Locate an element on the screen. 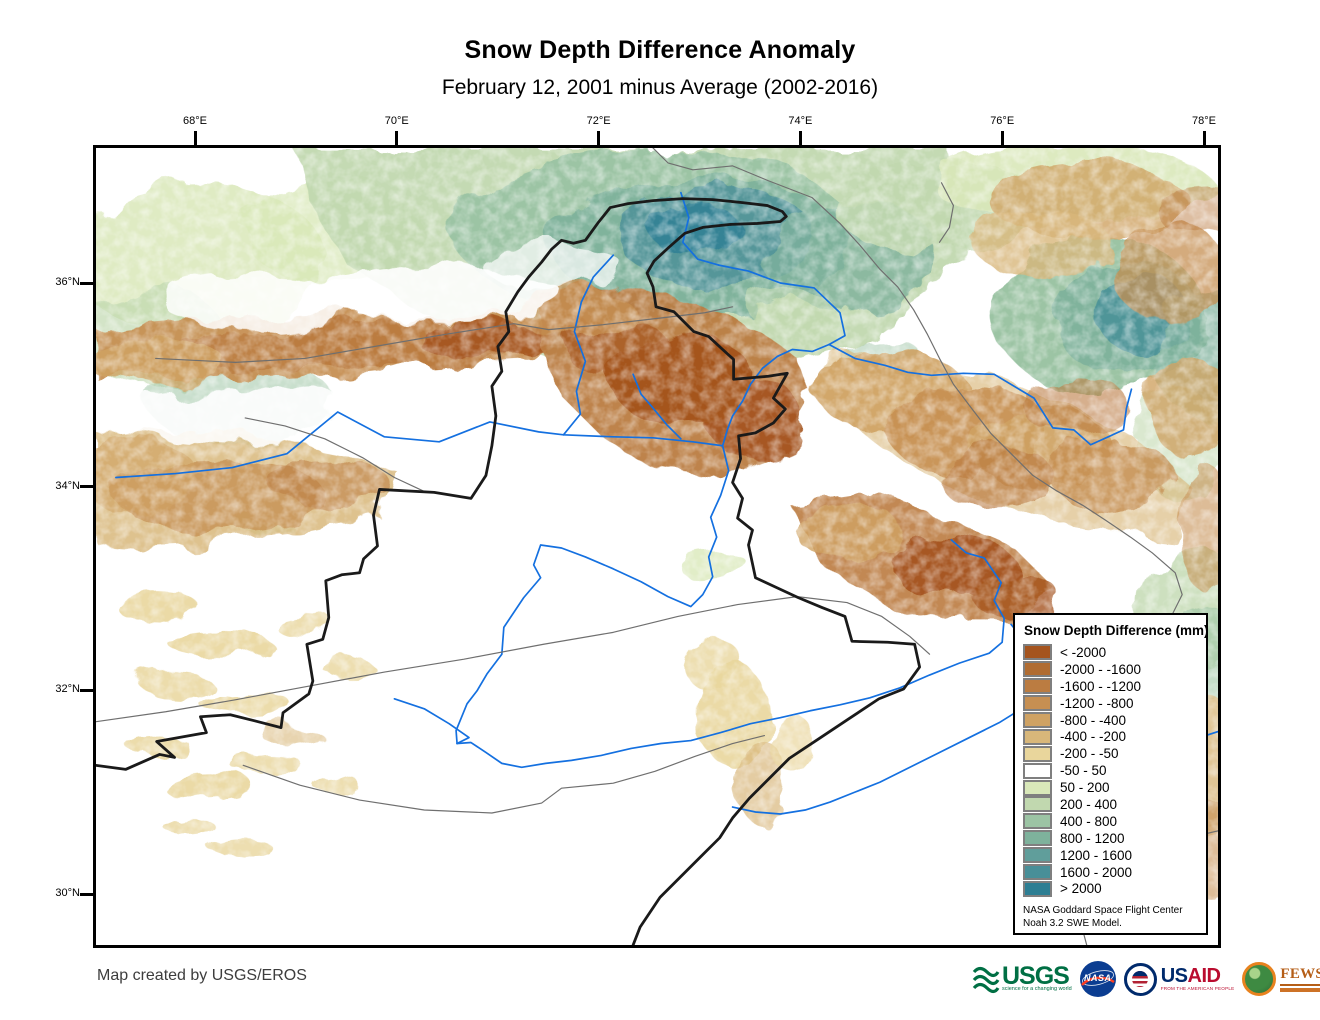 The width and height of the screenshot is (1320, 1020). nasa-swoosh-icon is located at coordinates (1097, 978).